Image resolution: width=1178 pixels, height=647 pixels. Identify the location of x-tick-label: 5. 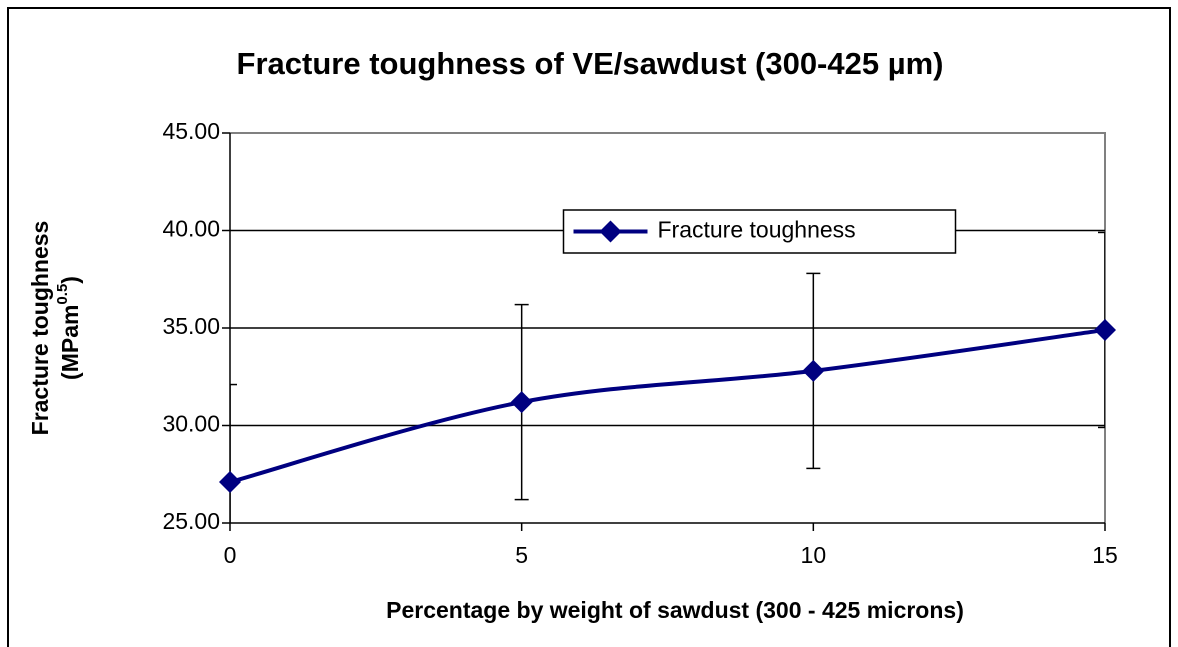
(521, 555).